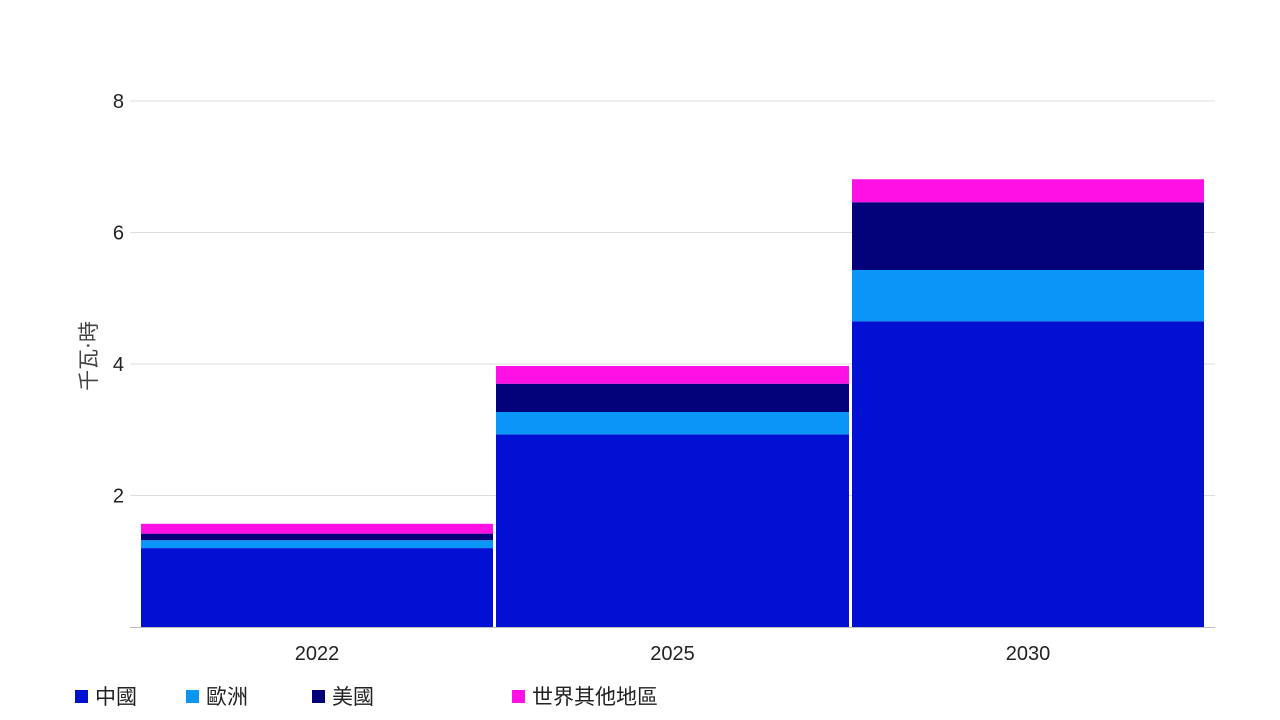 The image size is (1280, 720). I want to click on bar-2025-usa, so click(672, 397).